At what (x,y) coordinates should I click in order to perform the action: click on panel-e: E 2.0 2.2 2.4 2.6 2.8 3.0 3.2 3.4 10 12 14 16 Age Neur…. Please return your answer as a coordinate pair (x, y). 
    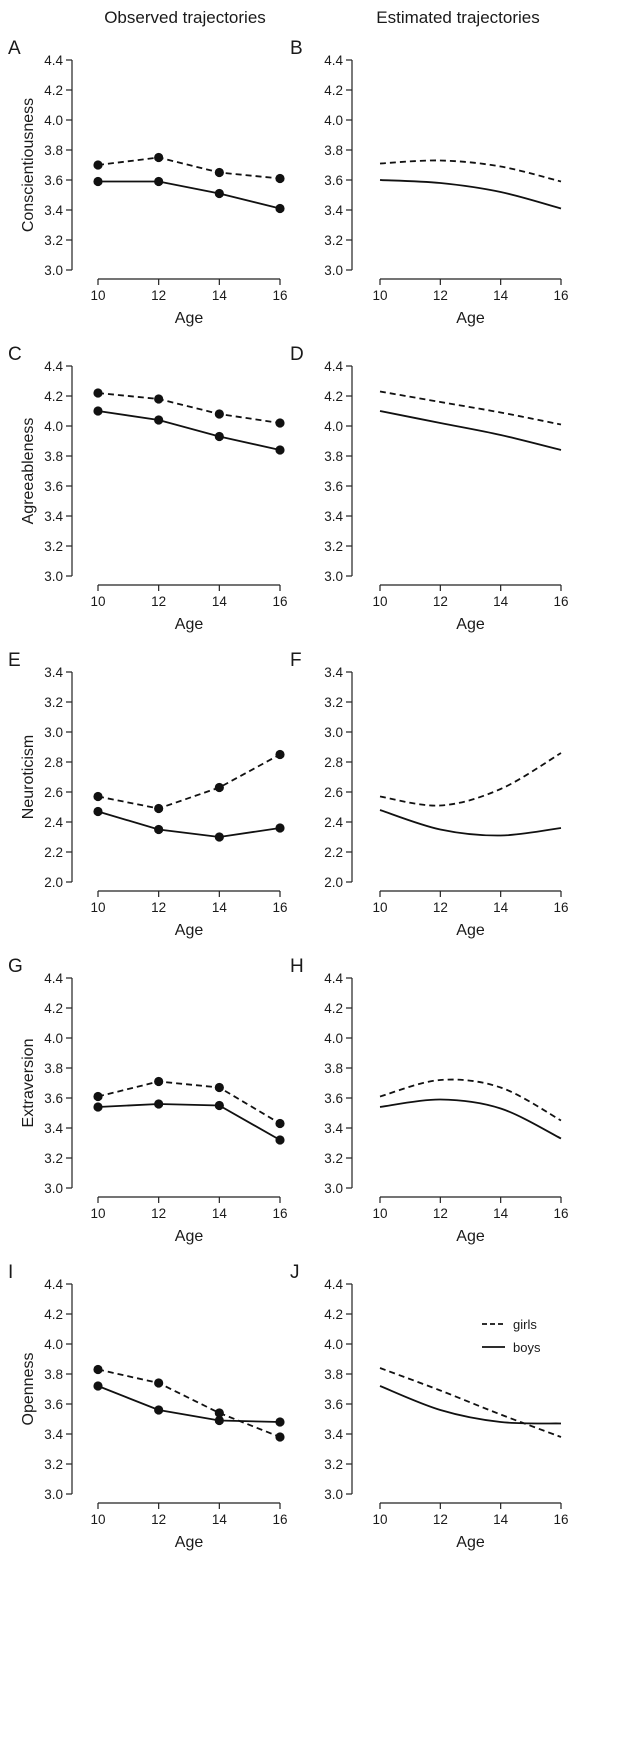
    Looking at the image, I should click on (148, 794).